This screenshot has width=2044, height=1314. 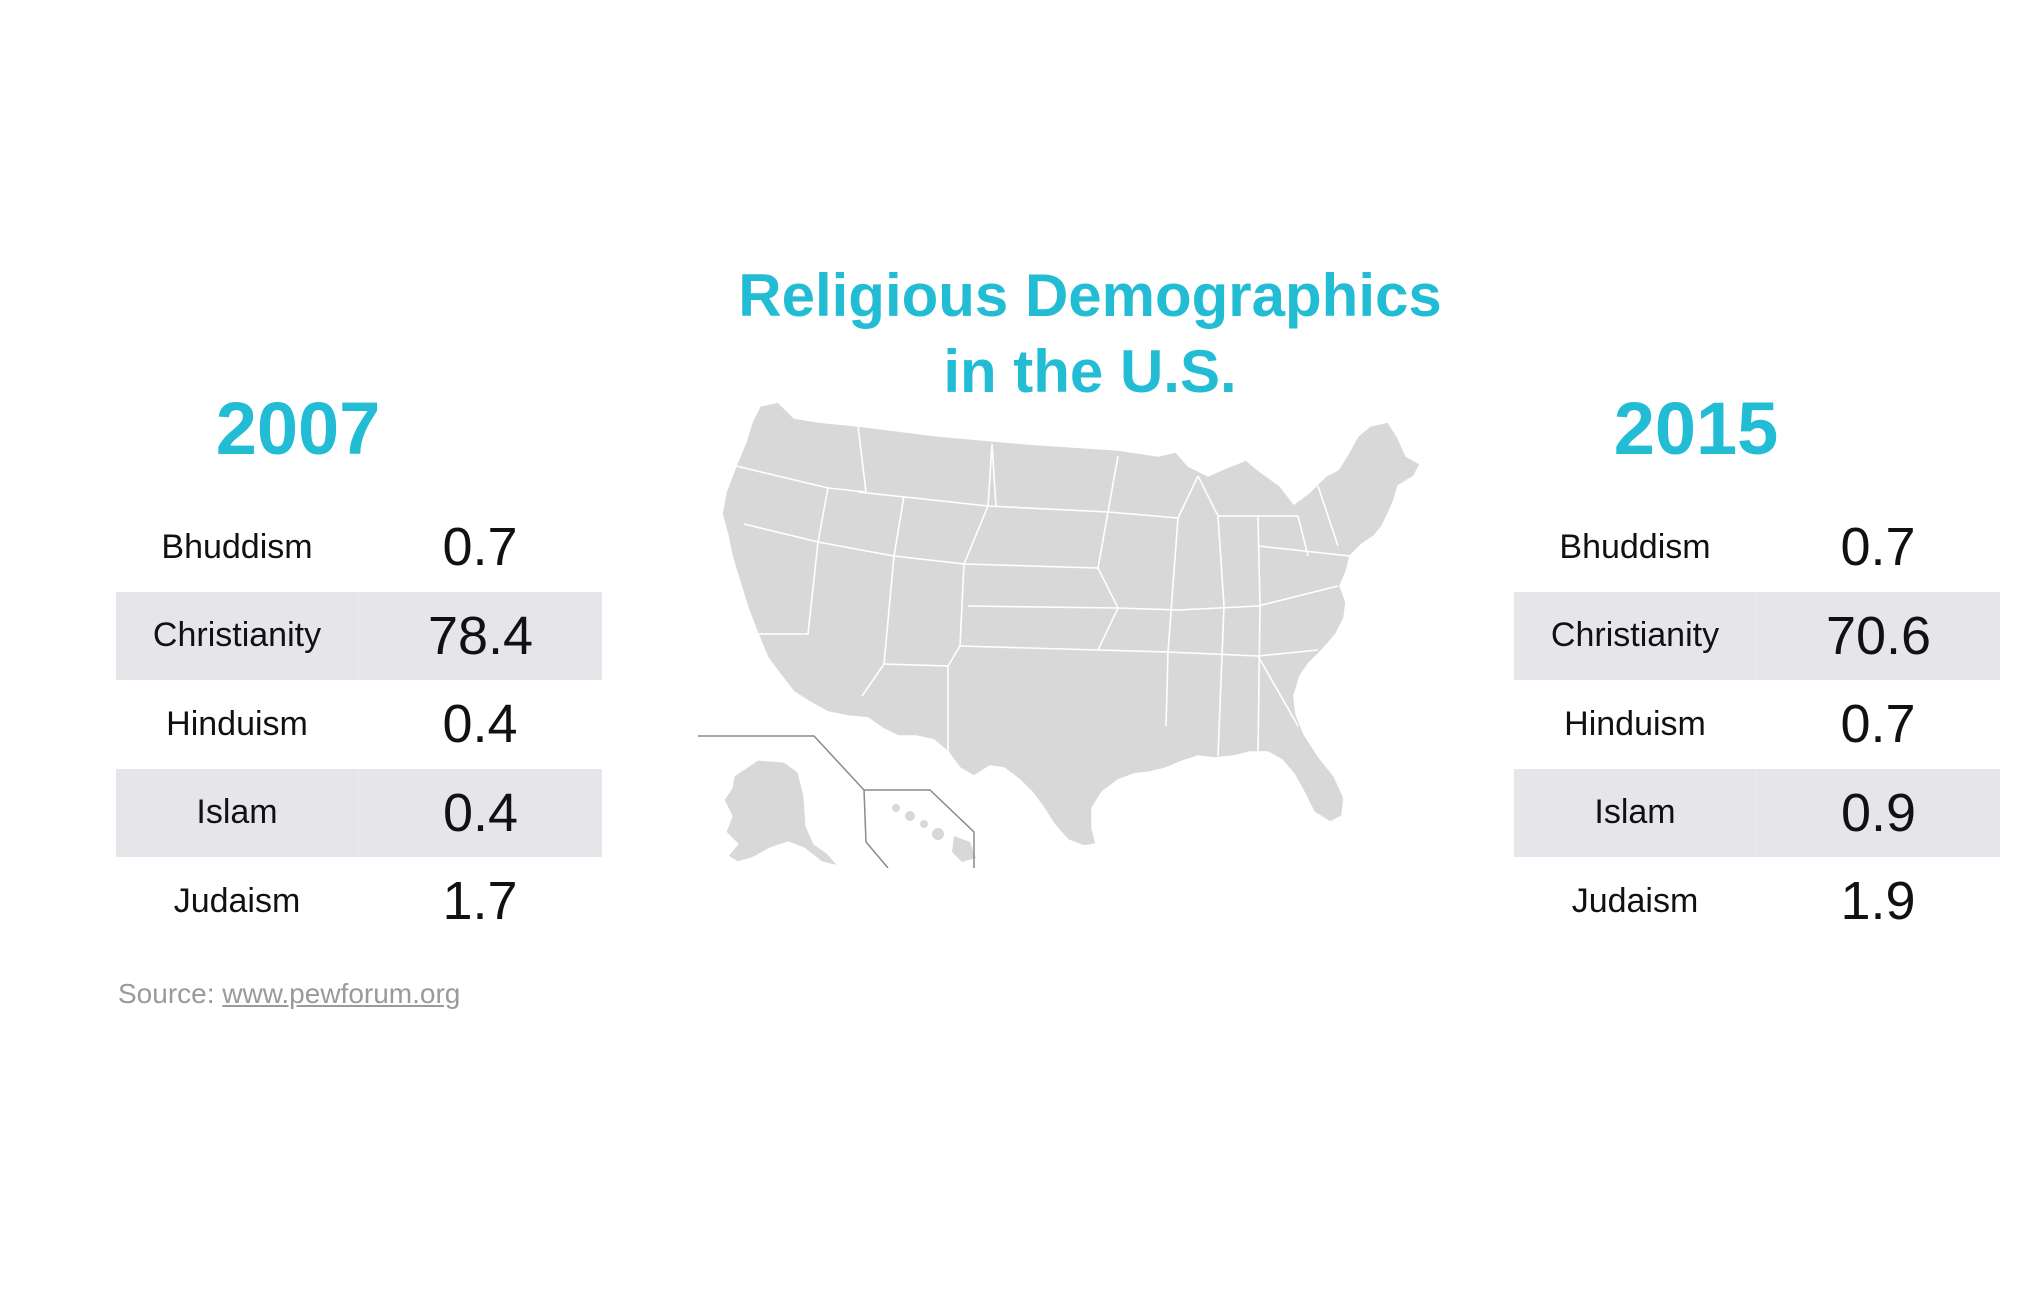 I want to click on religion-value: 70.6, so click(x=1878, y=635).